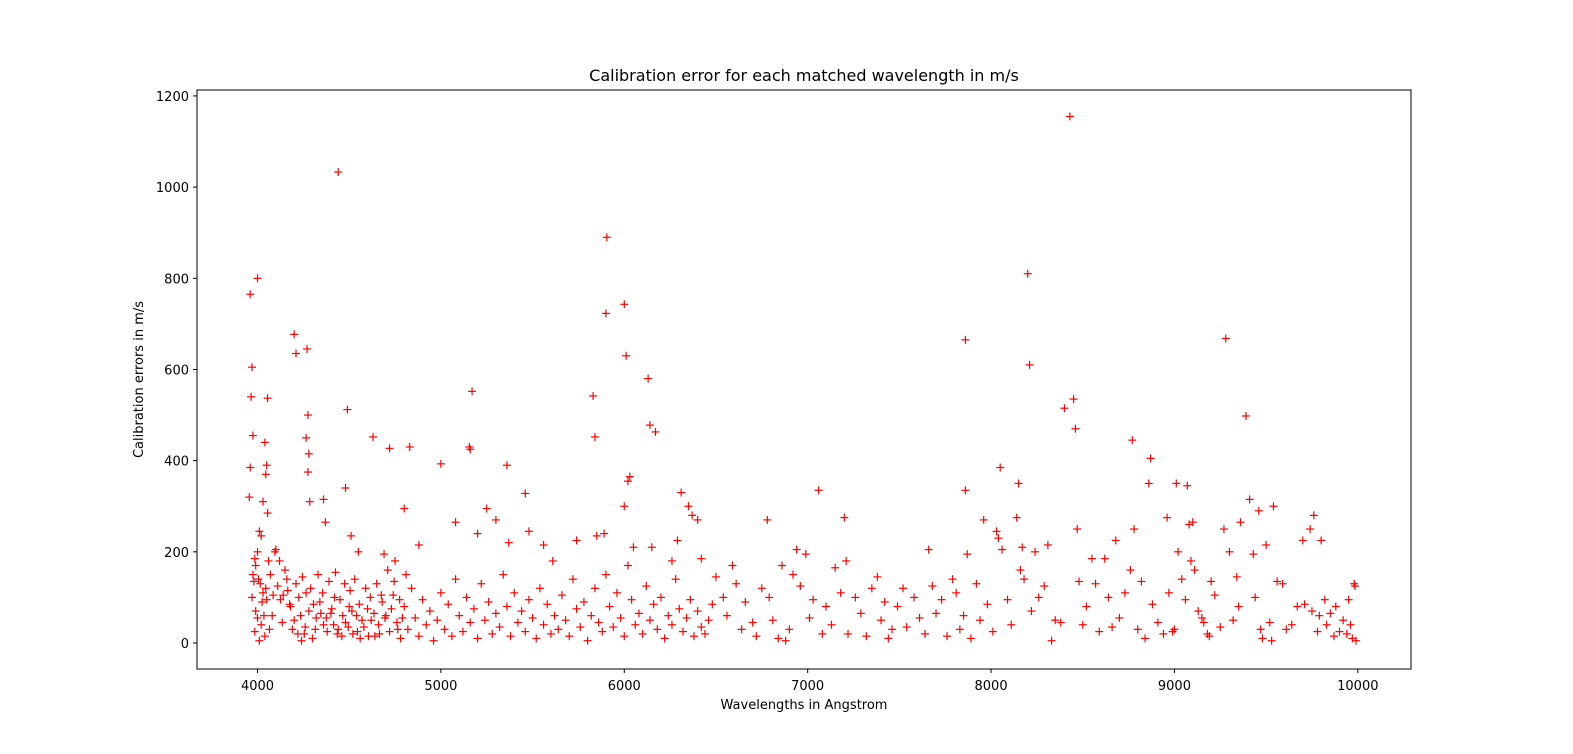  What do you see at coordinates (804, 705) in the screenshot?
I see `x-axis-label: Wavelengths in Angstrom` at bounding box center [804, 705].